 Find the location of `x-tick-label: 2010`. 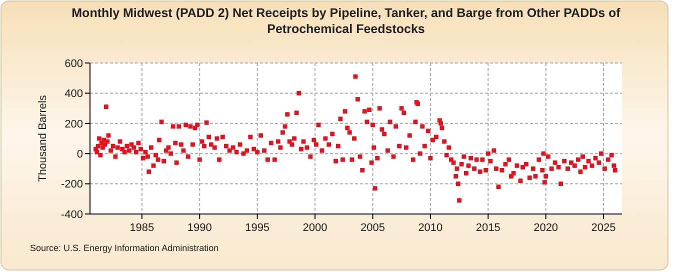

x-tick-label: 2010 is located at coordinates (430, 228).